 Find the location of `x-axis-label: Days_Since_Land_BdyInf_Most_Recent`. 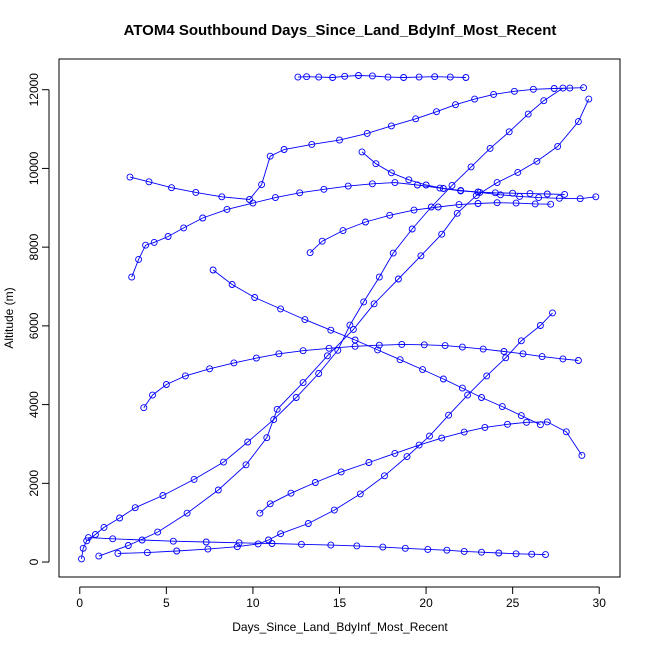

x-axis-label: Days_Since_Land_BdyInf_Most_Recent is located at coordinates (340, 627).